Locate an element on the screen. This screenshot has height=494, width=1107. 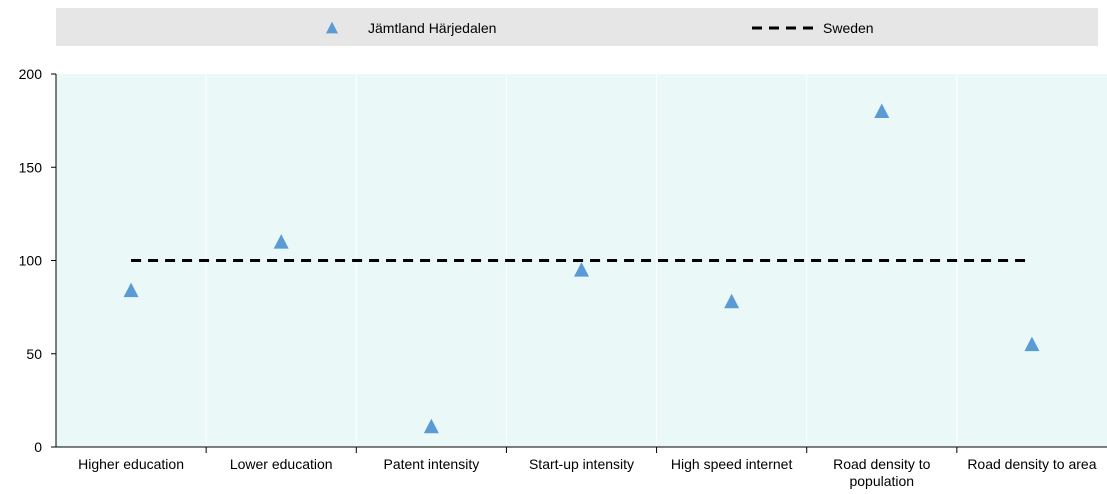
x-category-label-line: High speed internet is located at coordinates (732, 464).